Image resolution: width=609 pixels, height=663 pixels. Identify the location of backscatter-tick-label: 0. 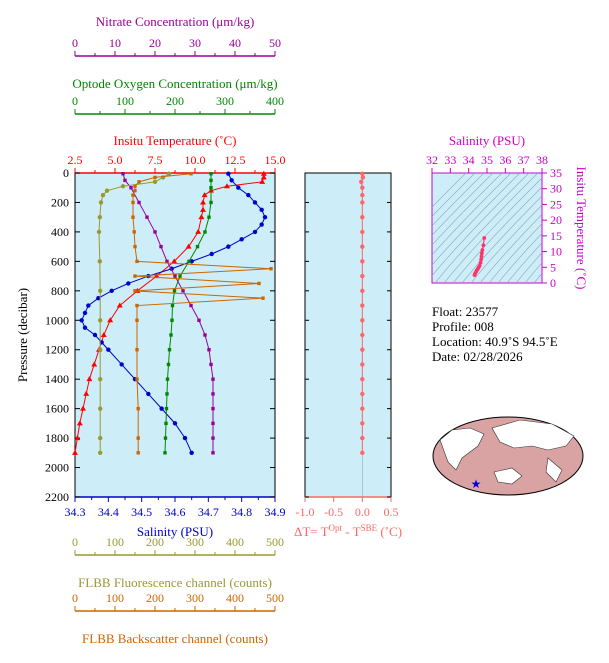
(75, 598).